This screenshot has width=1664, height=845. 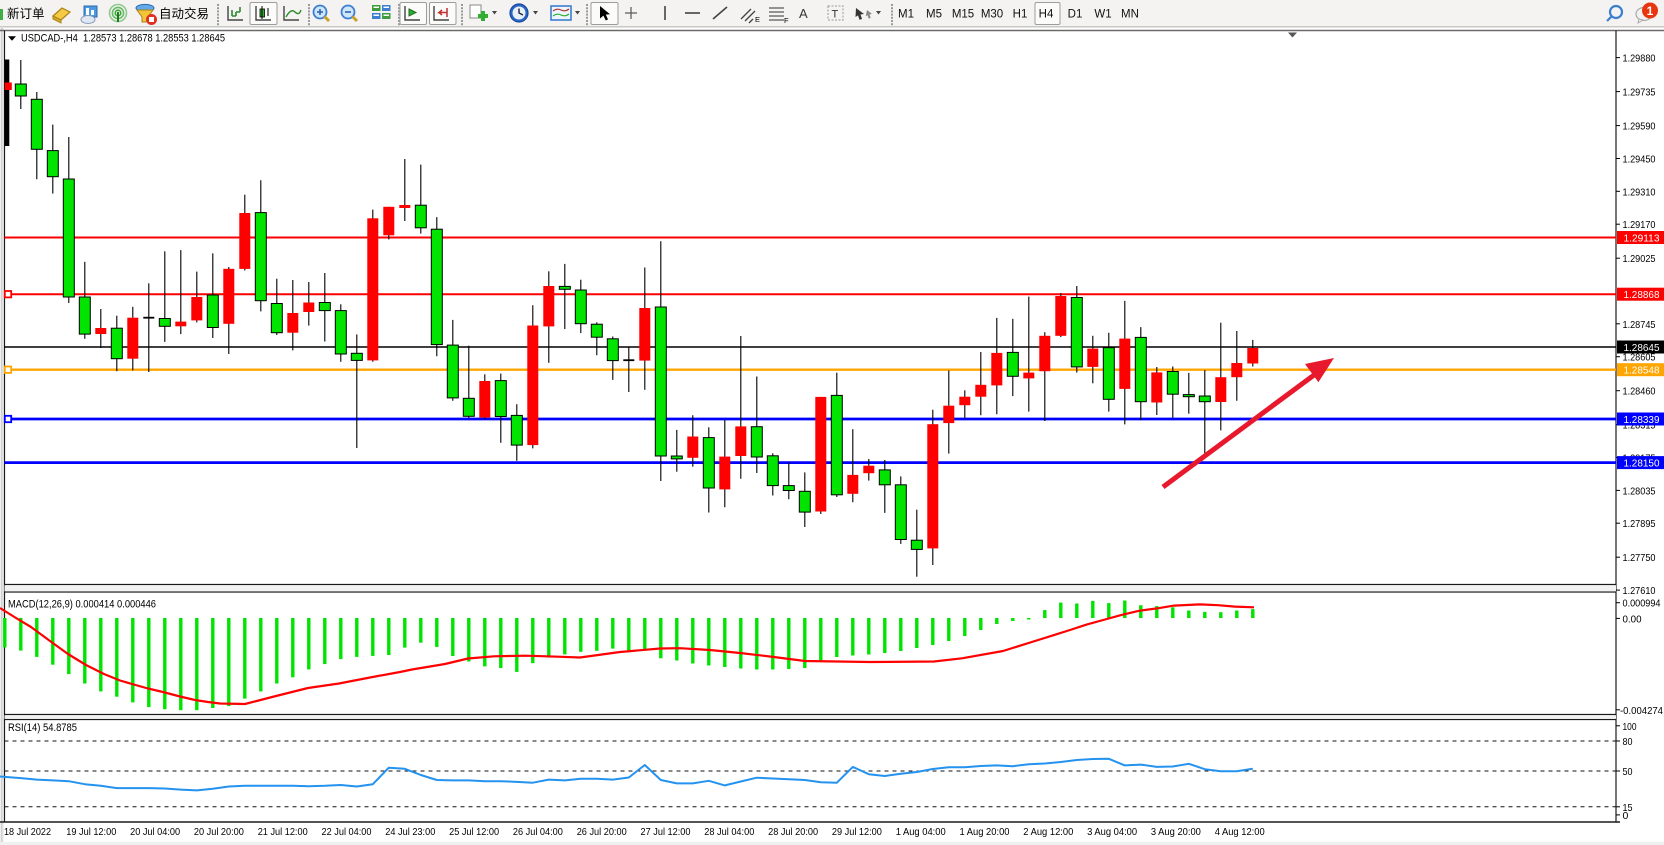 I want to click on svg-text: A, so click(x=803, y=13).